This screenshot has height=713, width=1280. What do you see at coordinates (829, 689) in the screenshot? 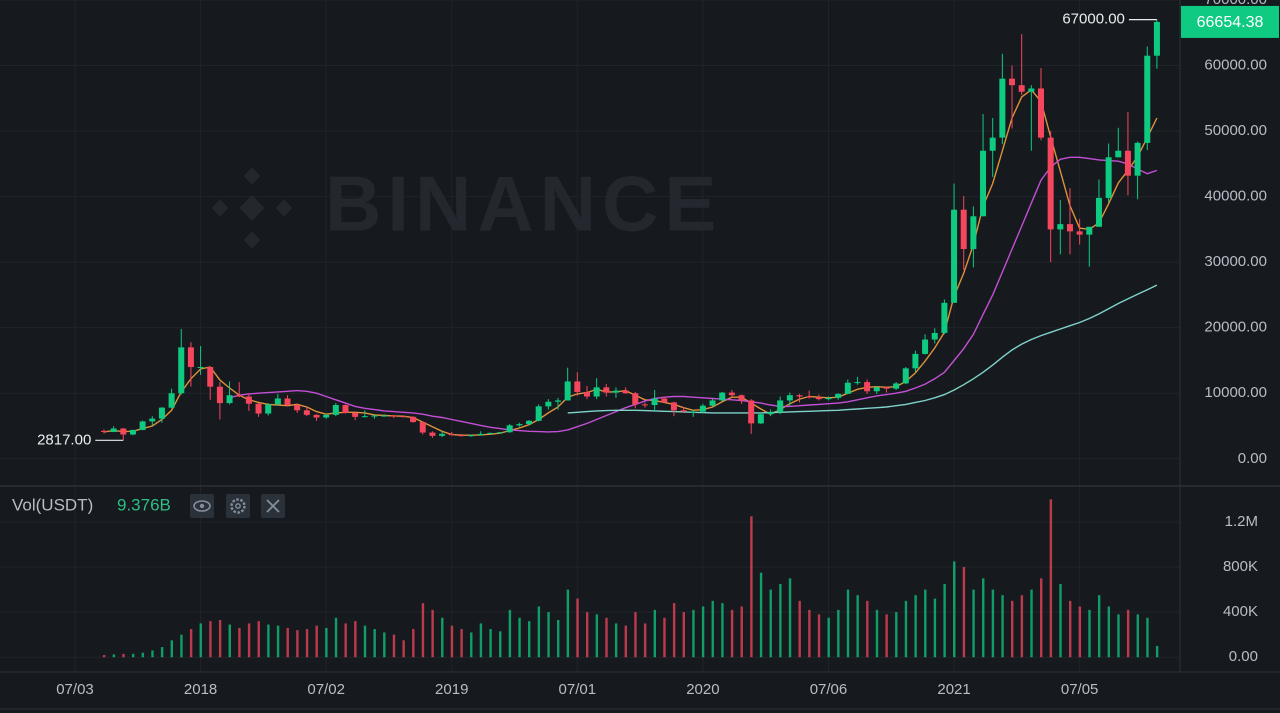
I see `x-tick-label: 07/06` at bounding box center [829, 689].